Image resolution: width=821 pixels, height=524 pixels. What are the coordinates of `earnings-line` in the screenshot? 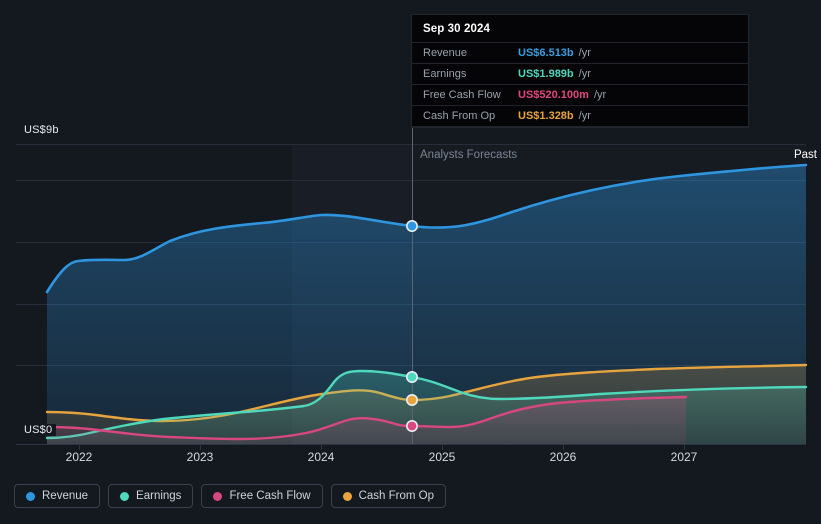 It's located at (426, 404).